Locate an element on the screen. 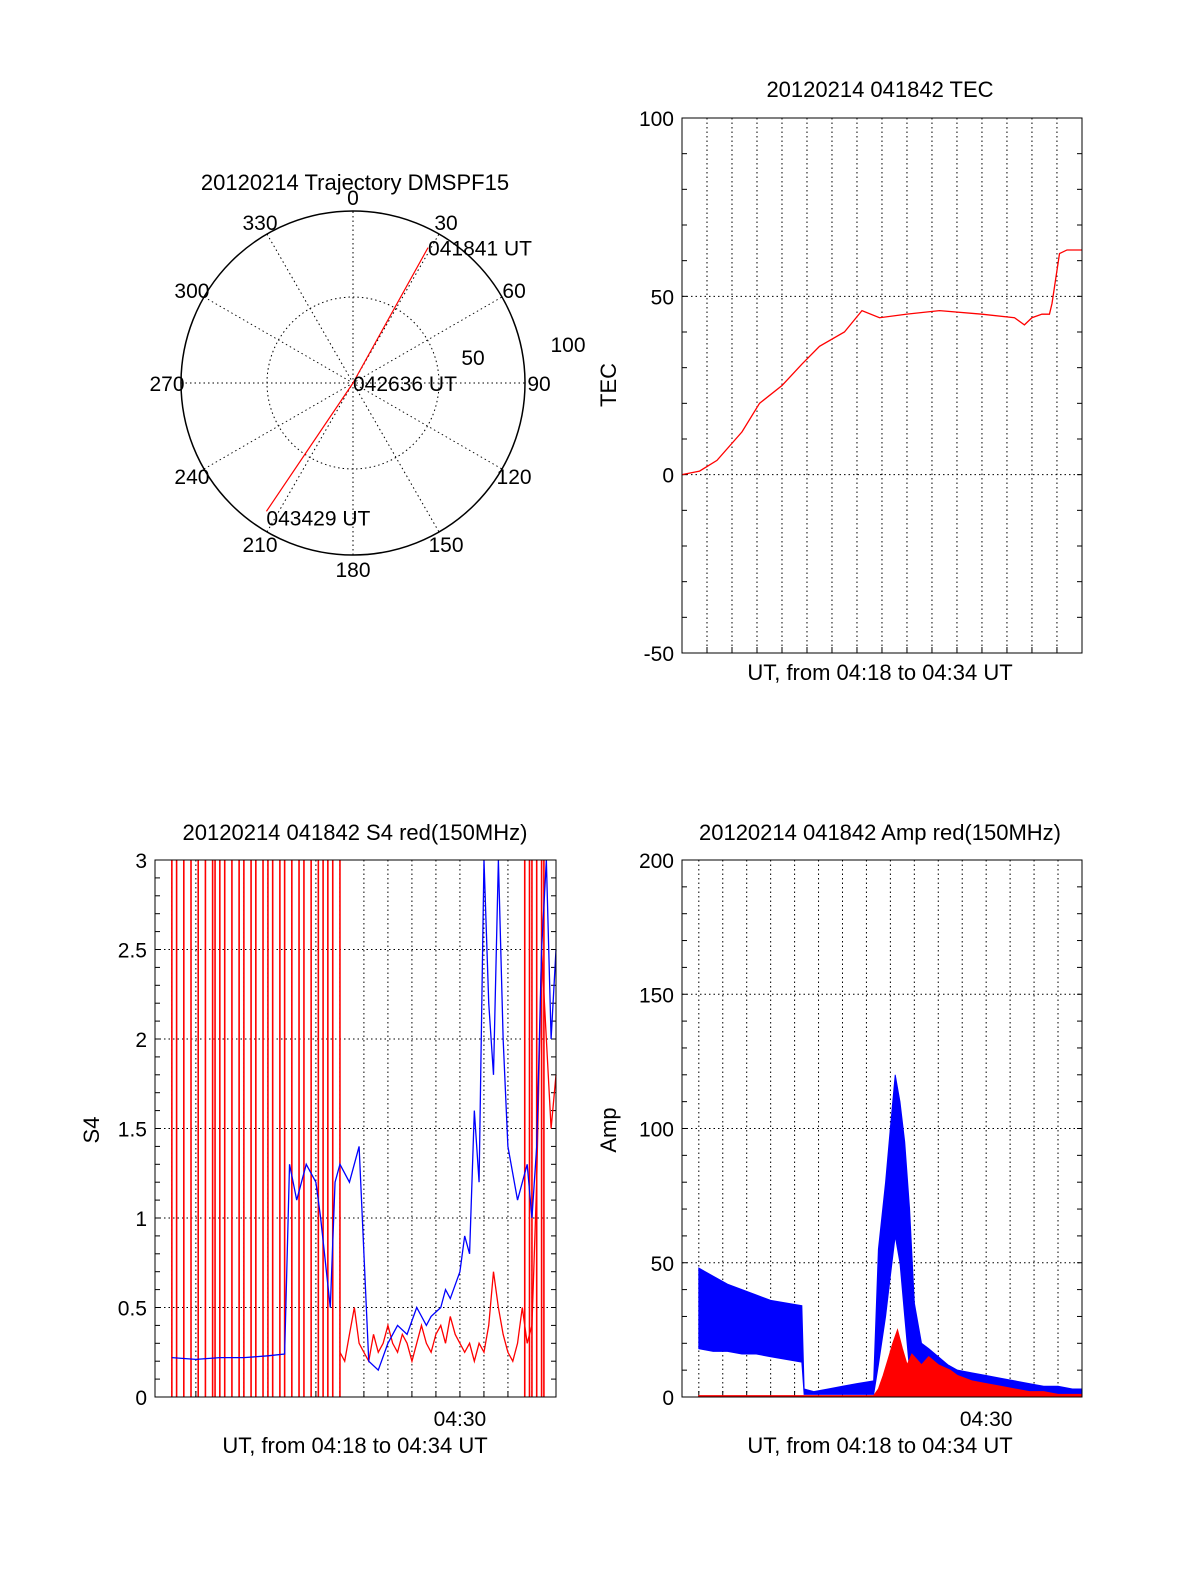 The height and width of the screenshot is (1575, 1200). polar-angle-tick: 180 is located at coordinates (352, 570).